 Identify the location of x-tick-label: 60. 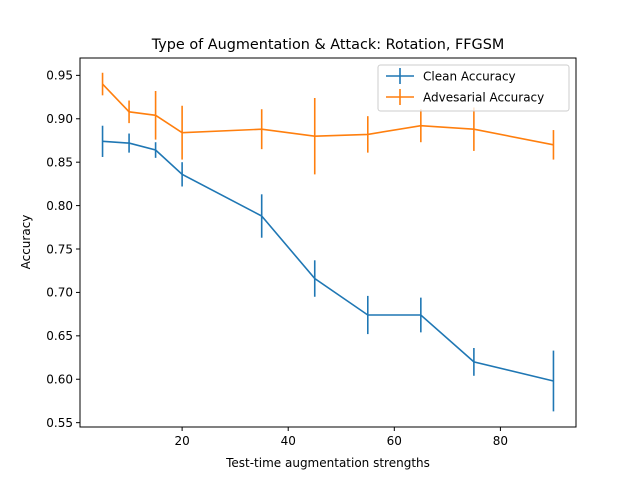
(394, 441).